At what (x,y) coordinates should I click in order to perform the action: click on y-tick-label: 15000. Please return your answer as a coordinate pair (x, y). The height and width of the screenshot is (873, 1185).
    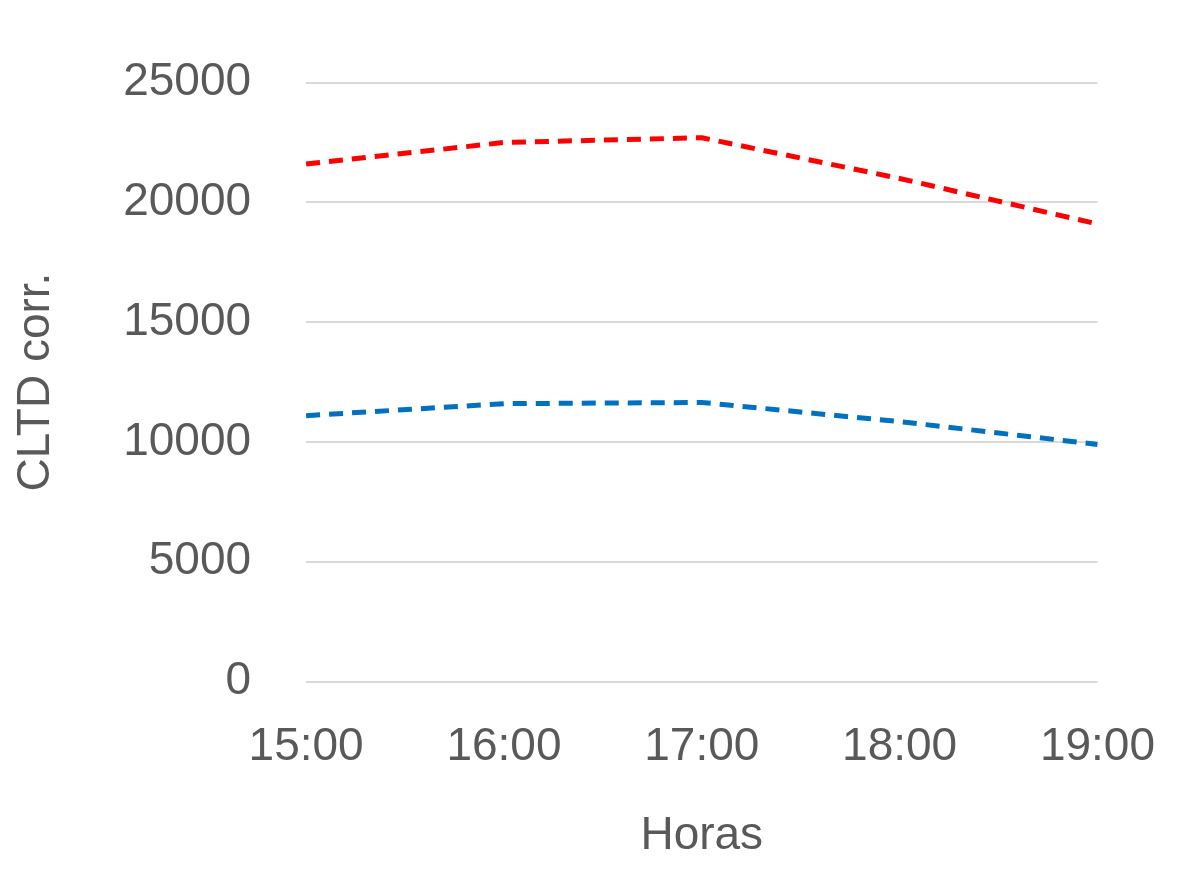
    Looking at the image, I should click on (187, 318).